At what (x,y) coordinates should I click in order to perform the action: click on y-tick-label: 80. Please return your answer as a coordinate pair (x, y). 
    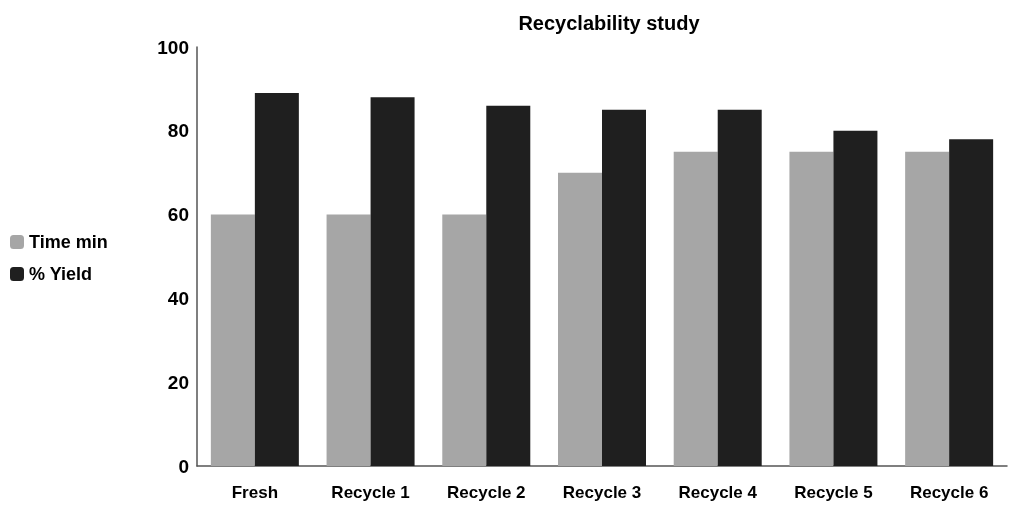
    Looking at the image, I should click on (178, 131).